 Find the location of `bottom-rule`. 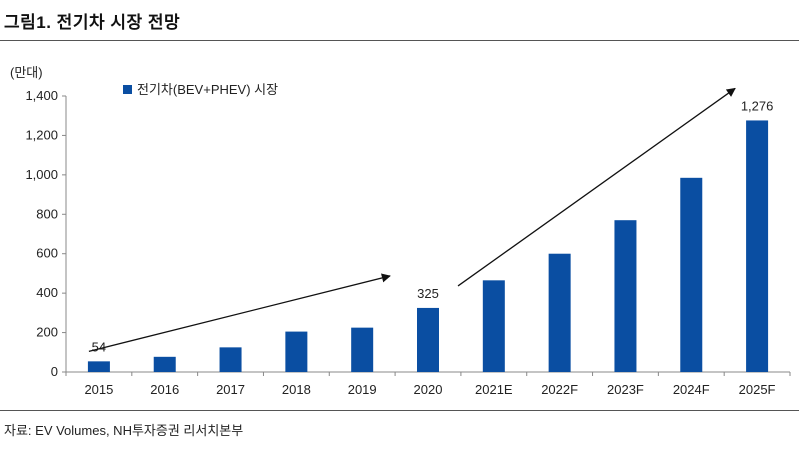

bottom-rule is located at coordinates (399, 410).